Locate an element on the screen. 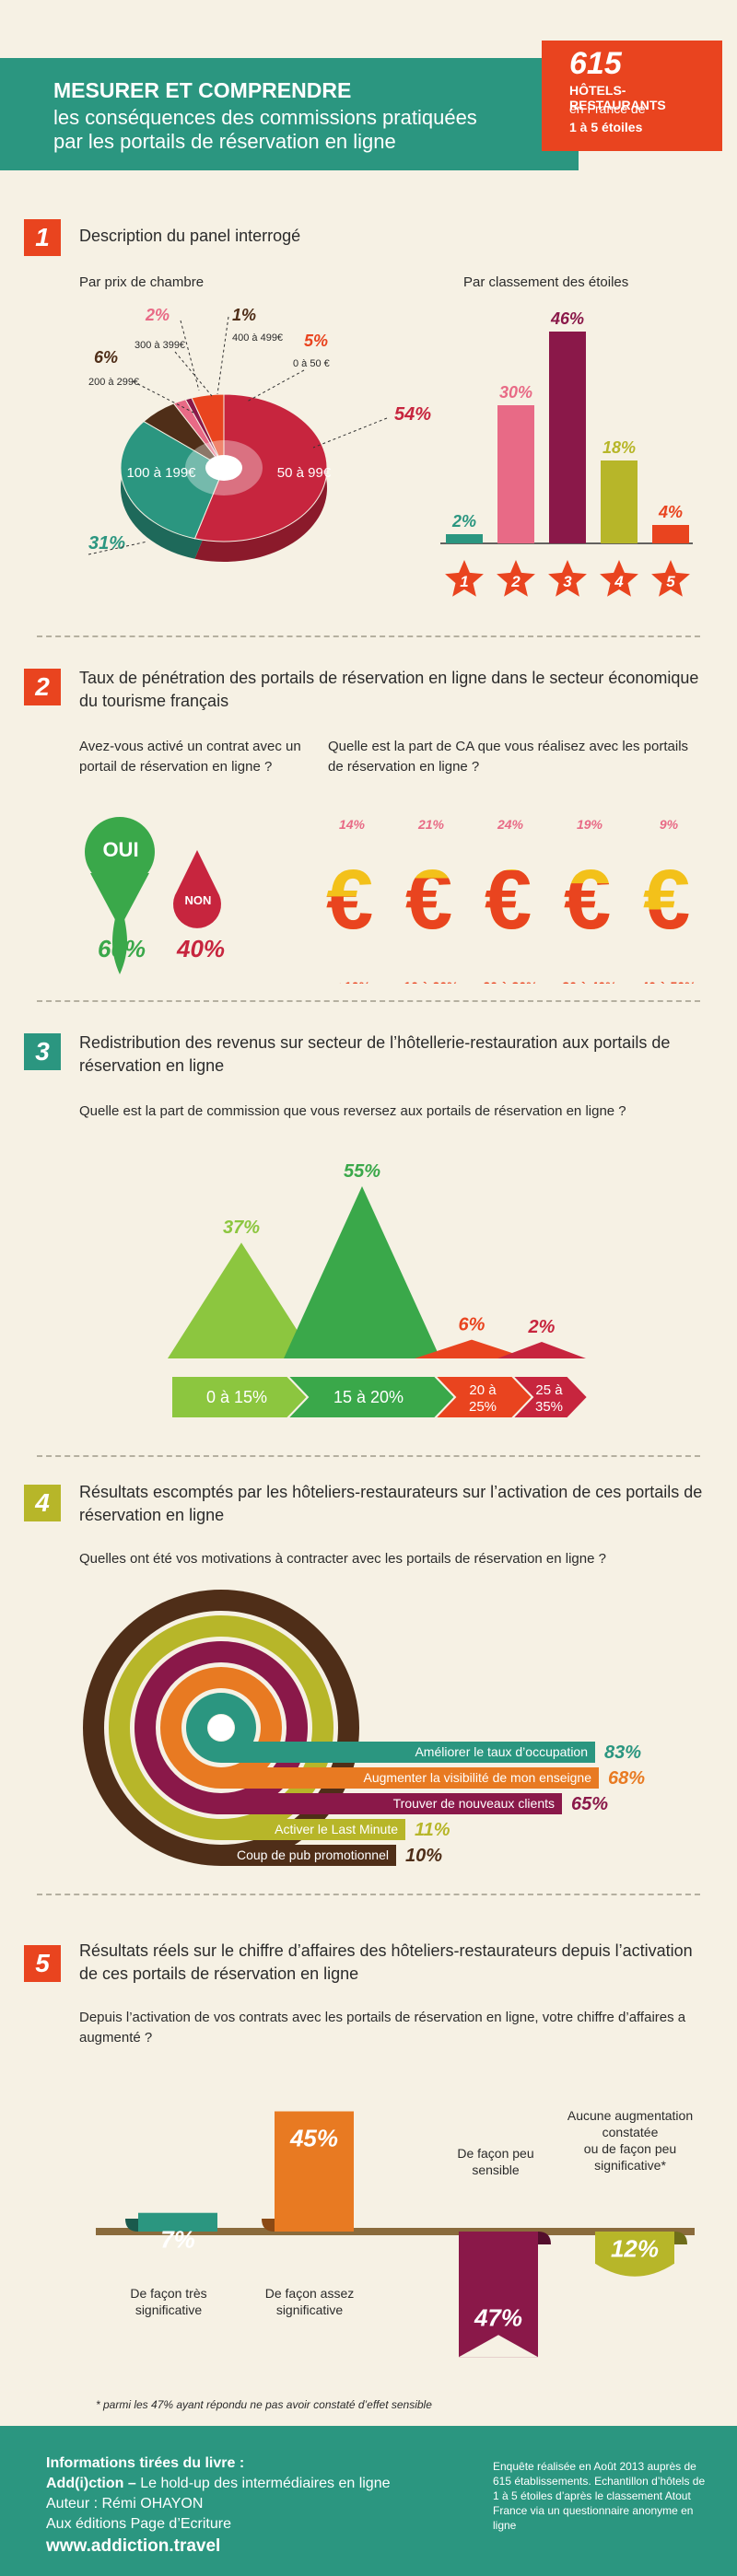  revenue-category: De façon peu sensible is located at coordinates (495, 2161).